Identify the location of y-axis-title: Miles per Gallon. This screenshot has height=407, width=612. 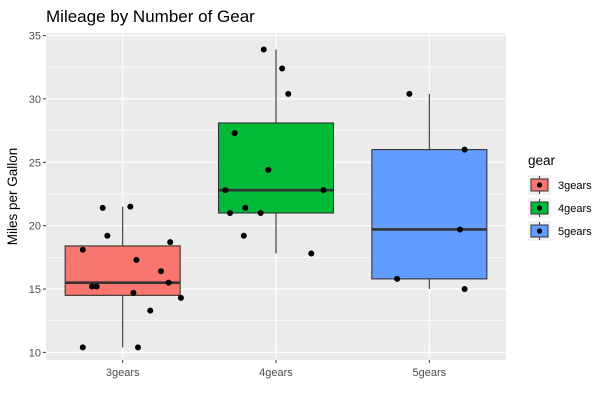
(12, 197).